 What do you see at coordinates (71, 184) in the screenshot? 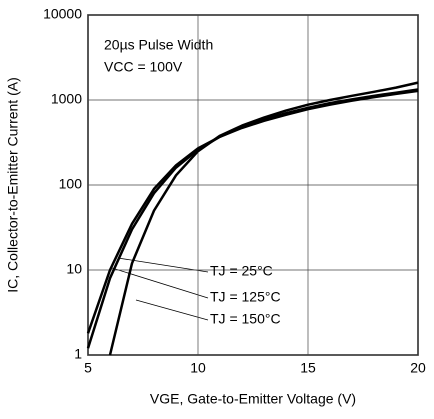
I see `y-tick-label: 100` at bounding box center [71, 184].